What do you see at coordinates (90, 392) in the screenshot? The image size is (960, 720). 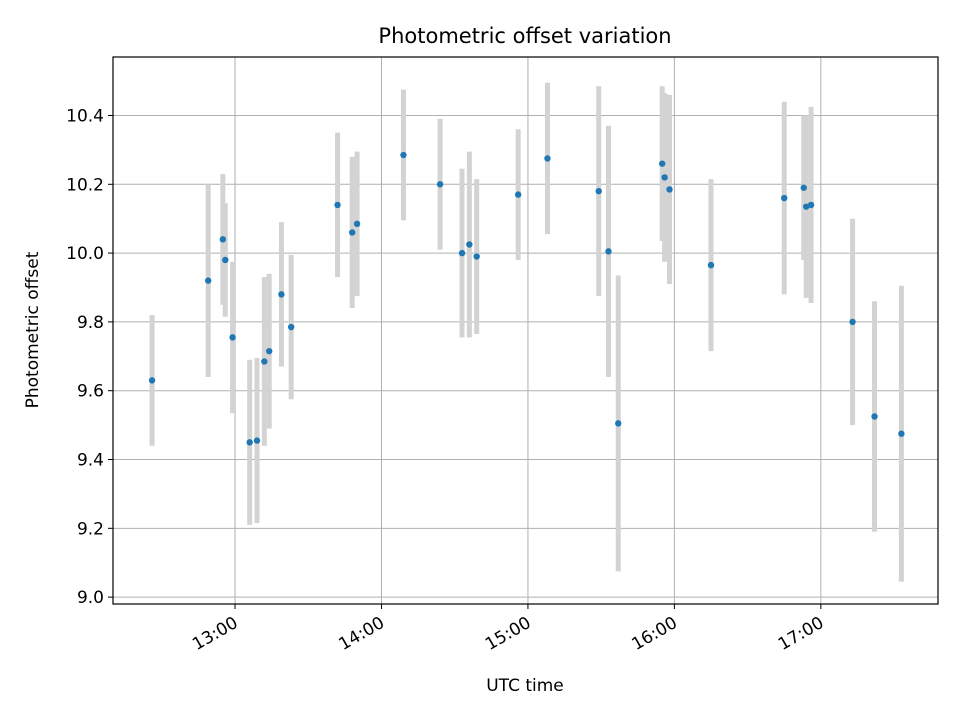 I see `y-tick-label: 9.6` at bounding box center [90, 392].